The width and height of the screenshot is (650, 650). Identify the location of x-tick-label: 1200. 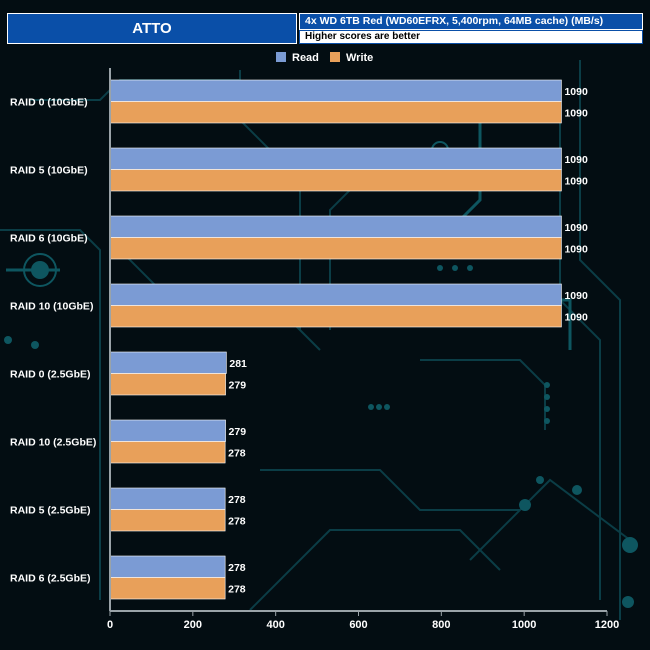
(607, 625).